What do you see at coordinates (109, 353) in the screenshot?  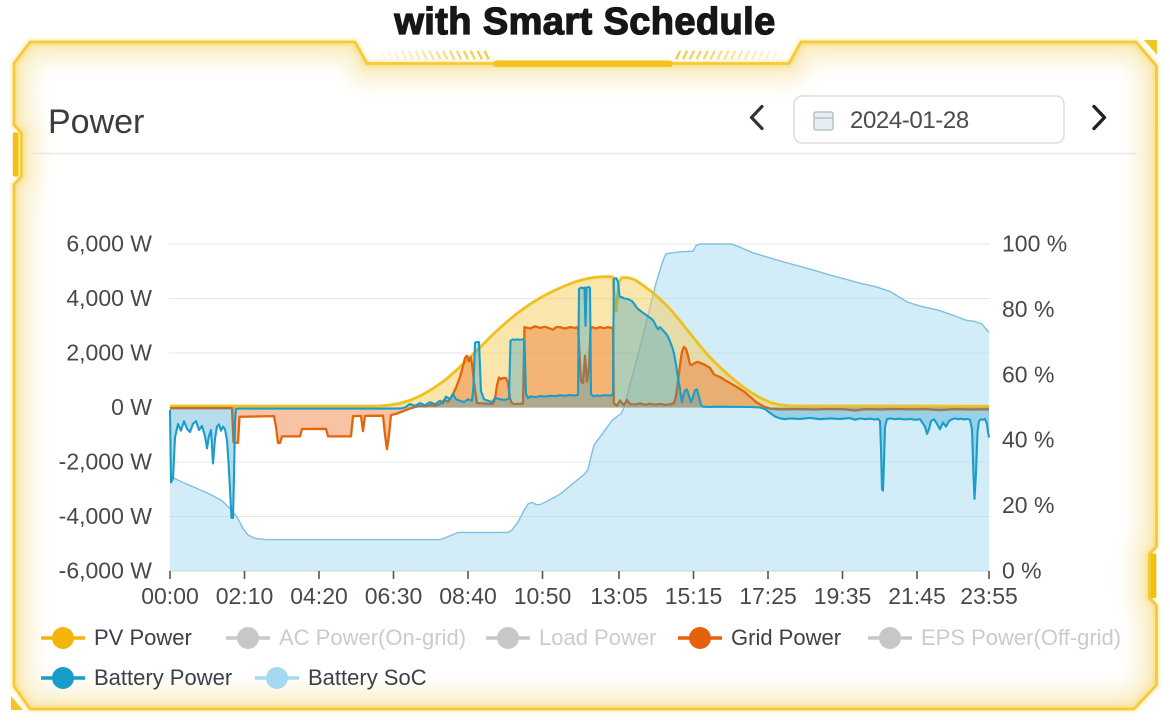 I see `svg-text: 2,000 W` at bounding box center [109, 353].